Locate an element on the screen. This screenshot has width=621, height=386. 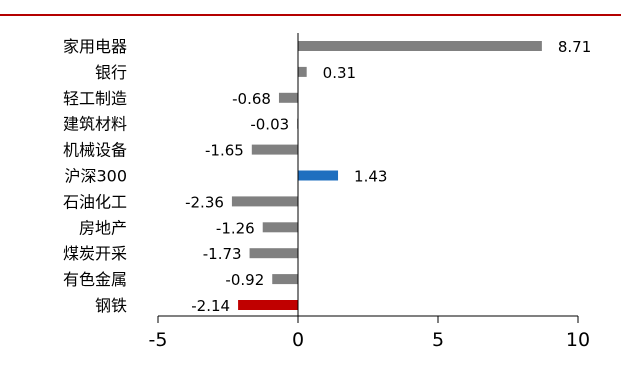
value-label-6: 1.43 is located at coordinates (370, 177).